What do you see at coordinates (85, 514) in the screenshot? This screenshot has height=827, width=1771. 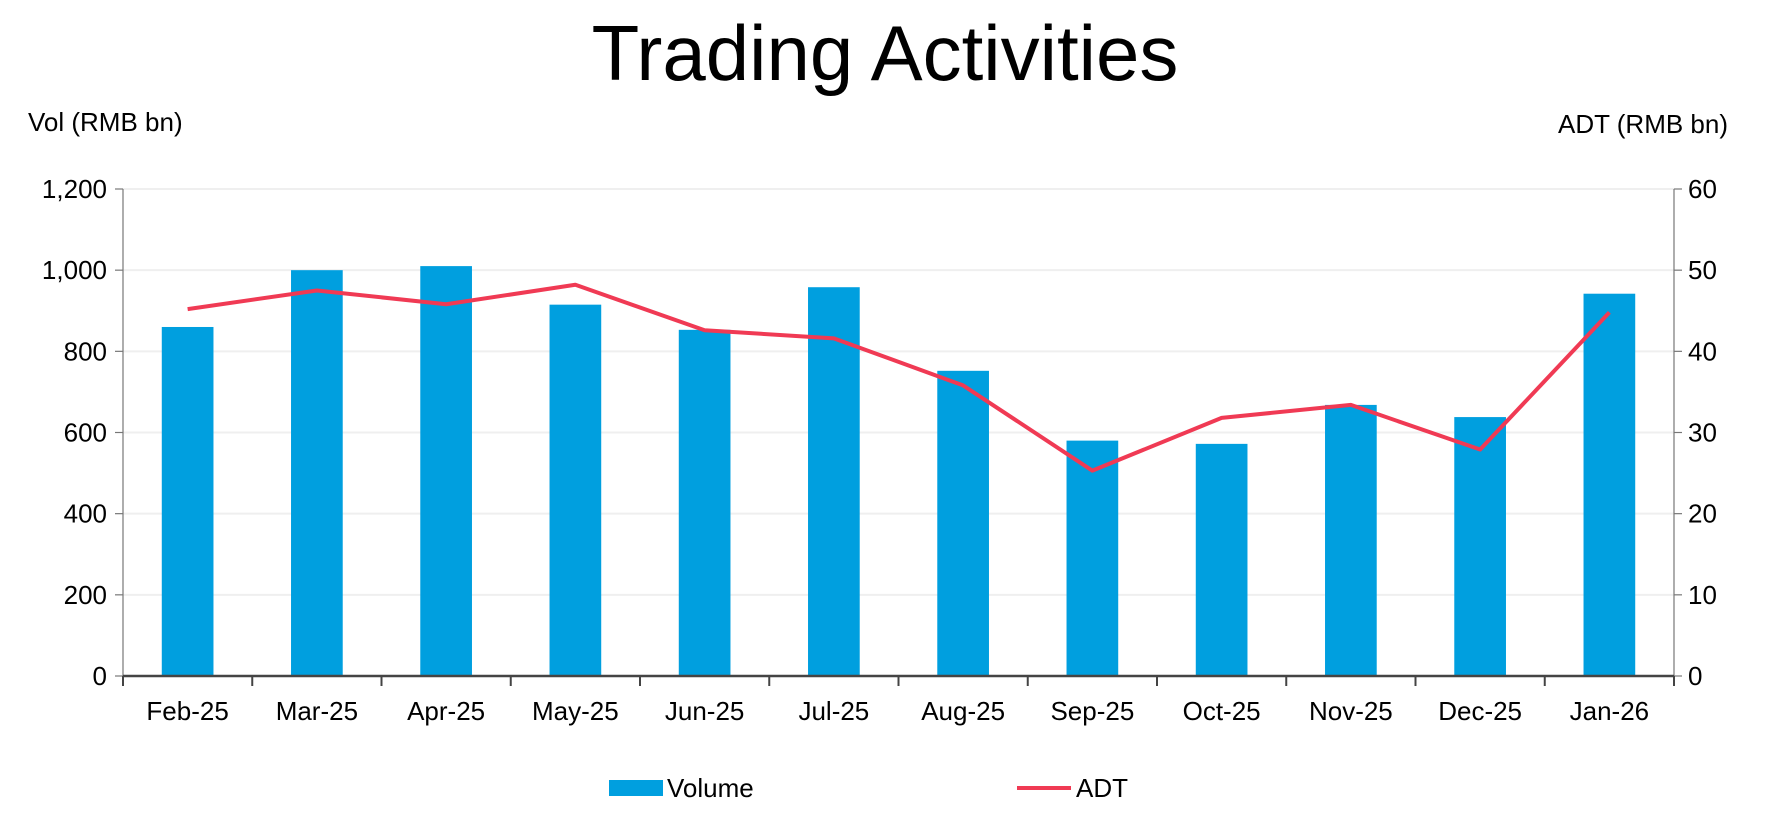 I see `y-tick-label: 400` at bounding box center [85, 514].